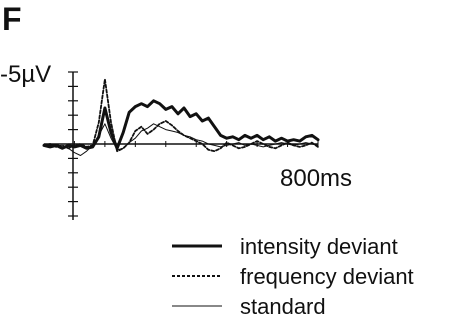 This screenshot has width=468, height=322. What do you see at coordinates (316, 178) in the screenshot?
I see `x-axis-label: 800ms` at bounding box center [316, 178].